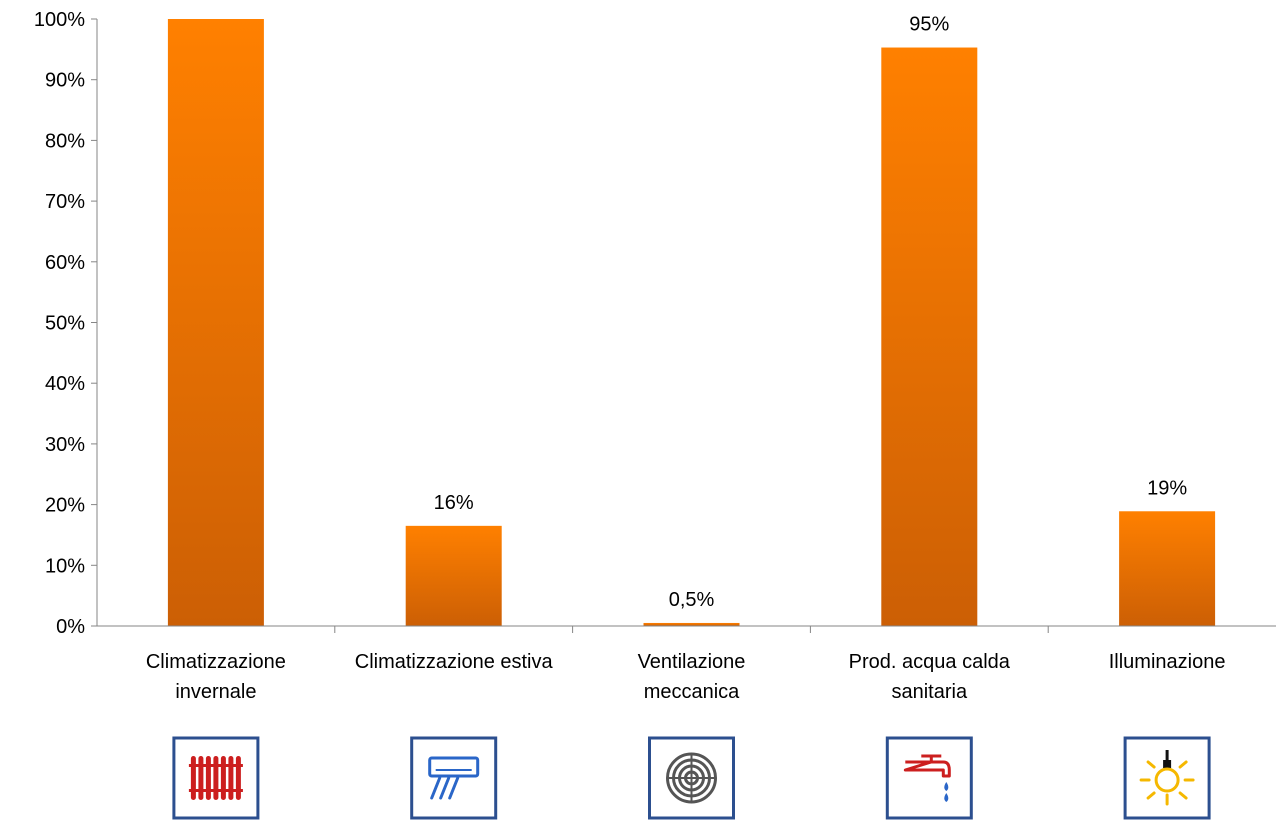  What do you see at coordinates (930, 677) in the screenshot?
I see `x-tick-label: Prod. acqua calda sanitaria` at bounding box center [930, 677].